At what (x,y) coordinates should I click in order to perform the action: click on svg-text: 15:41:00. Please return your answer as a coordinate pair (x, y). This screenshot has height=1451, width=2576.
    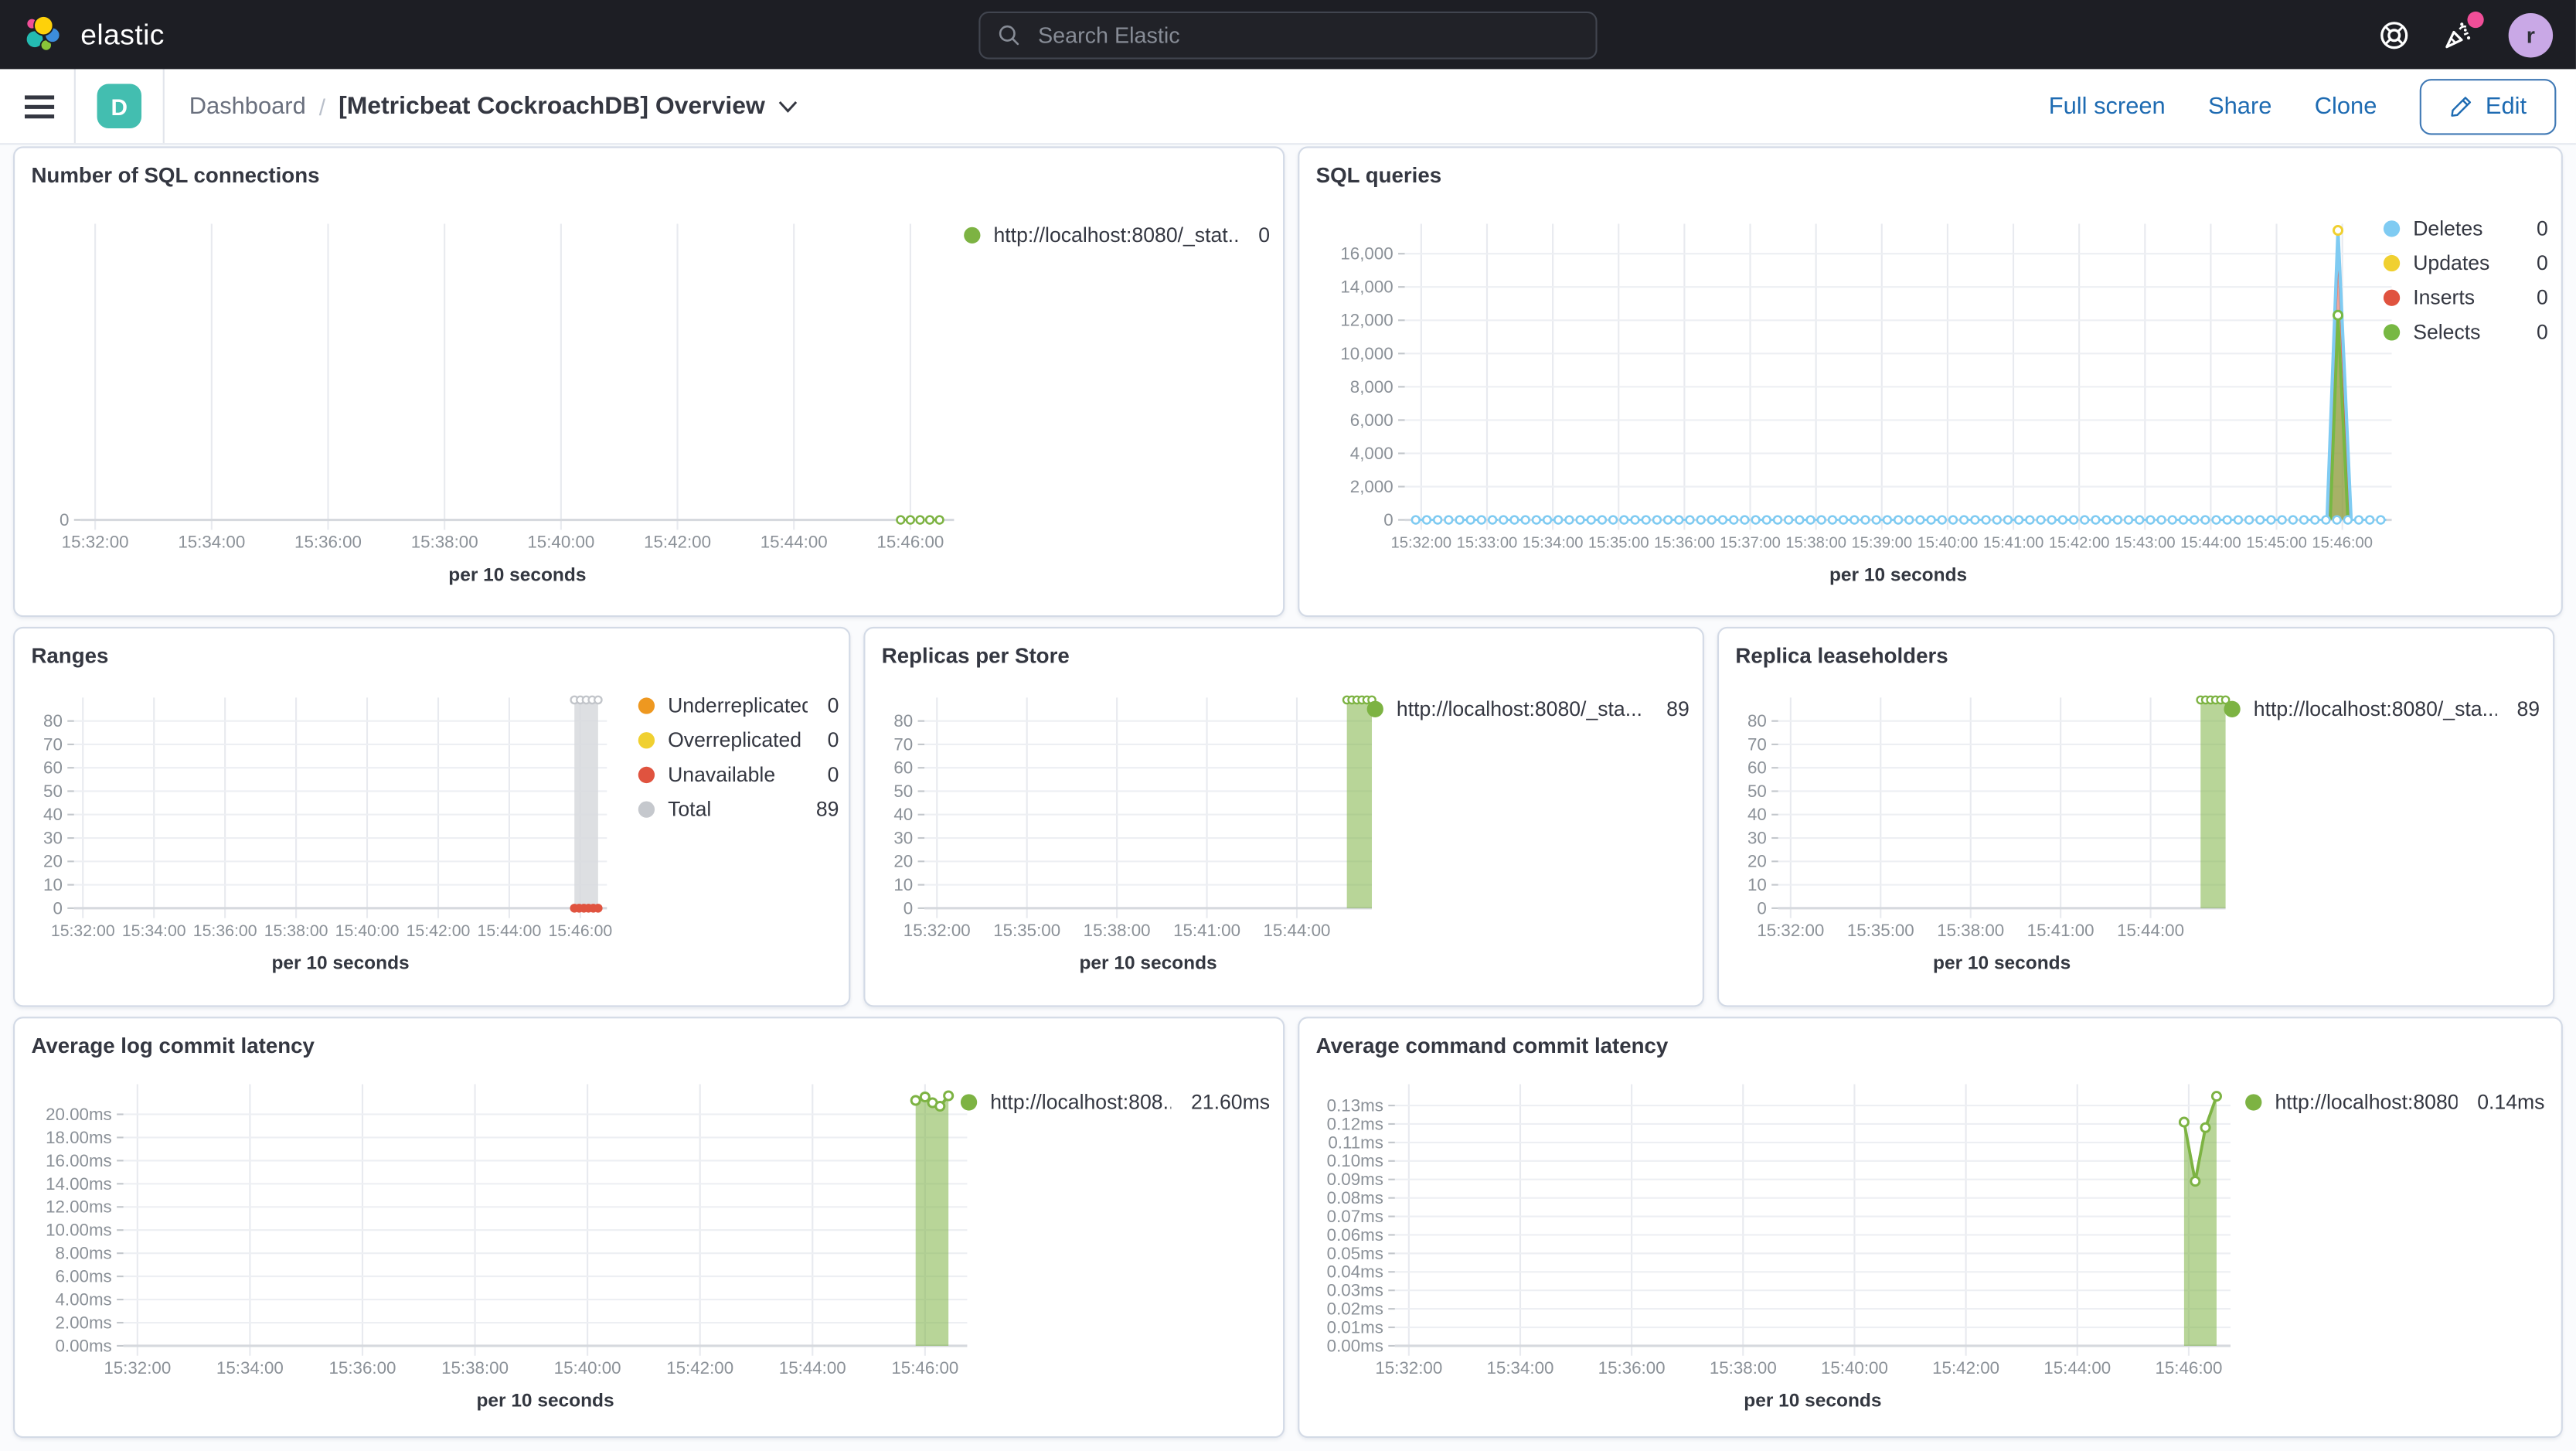
    Looking at the image, I should click on (2060, 931).